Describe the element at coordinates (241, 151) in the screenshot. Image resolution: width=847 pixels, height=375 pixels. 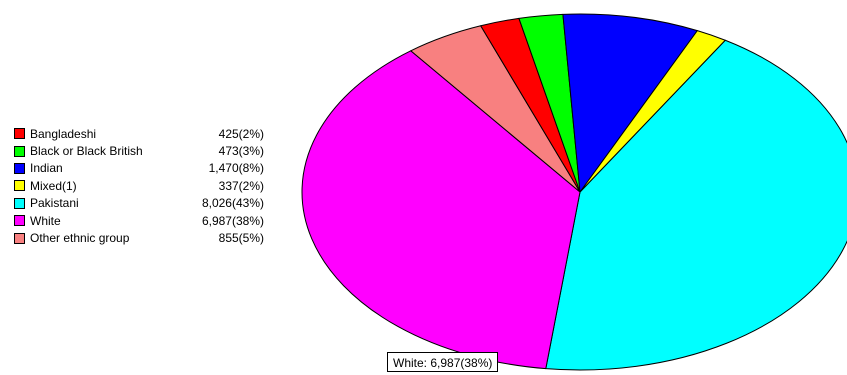
I see `legend-value: 473(3%)` at that location.